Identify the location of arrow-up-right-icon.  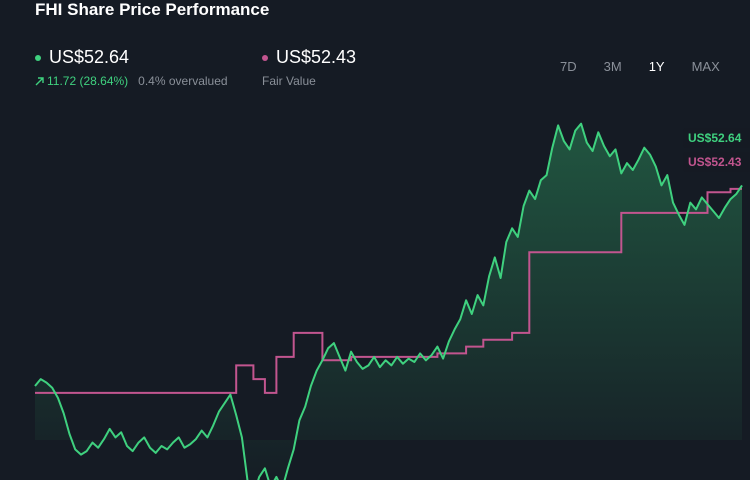
(39, 80).